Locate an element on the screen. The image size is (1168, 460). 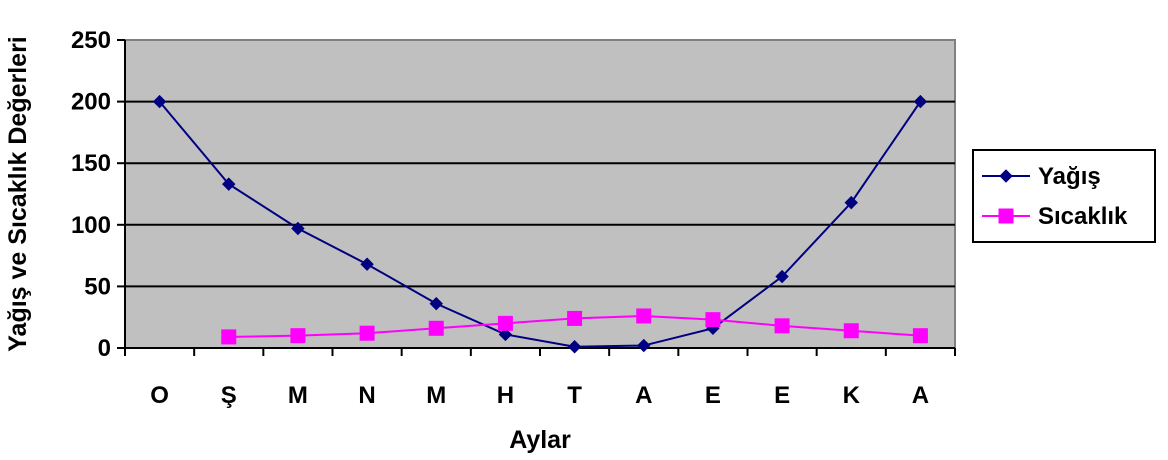
legend-item: Yağış is located at coordinates (1041, 176).